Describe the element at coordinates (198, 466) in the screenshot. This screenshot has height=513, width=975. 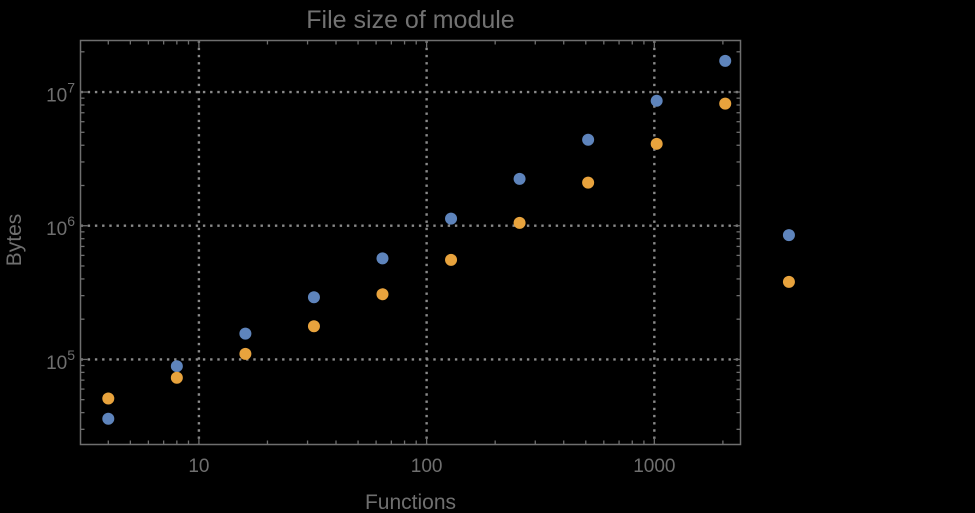
I see `x-tick-label-10: 10` at that location.